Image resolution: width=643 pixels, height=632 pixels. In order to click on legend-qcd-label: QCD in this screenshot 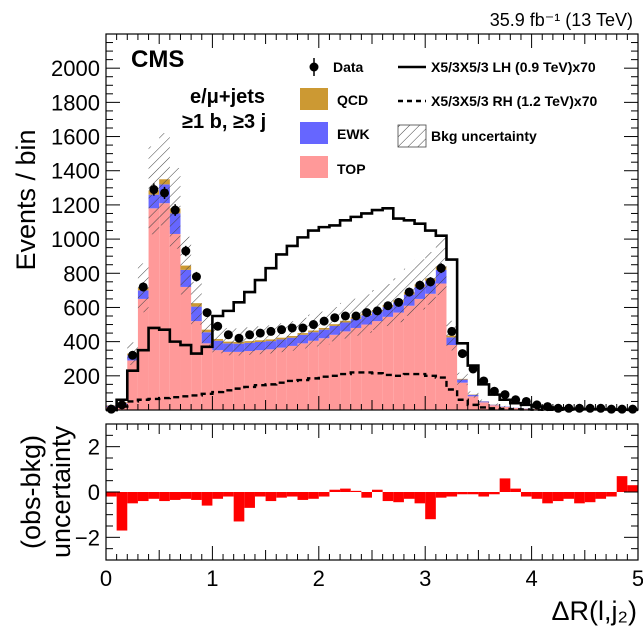, I will do `click(352, 100)`.